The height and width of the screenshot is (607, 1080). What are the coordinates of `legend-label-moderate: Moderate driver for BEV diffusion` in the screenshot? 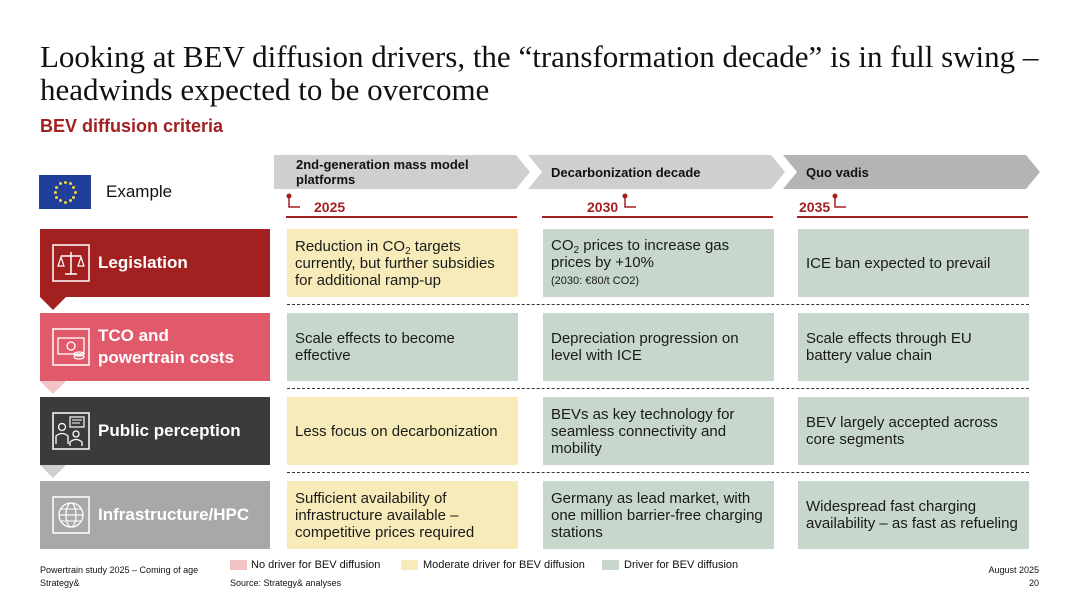 It's located at (504, 565).